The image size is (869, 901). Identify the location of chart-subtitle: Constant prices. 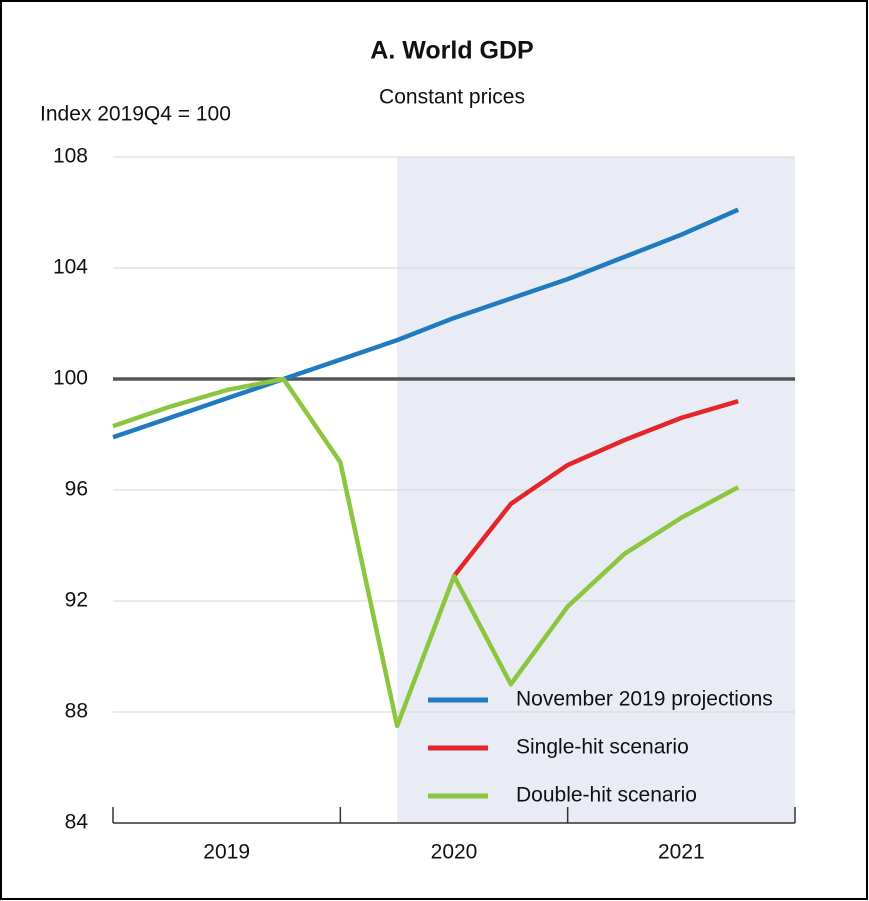
(452, 97).